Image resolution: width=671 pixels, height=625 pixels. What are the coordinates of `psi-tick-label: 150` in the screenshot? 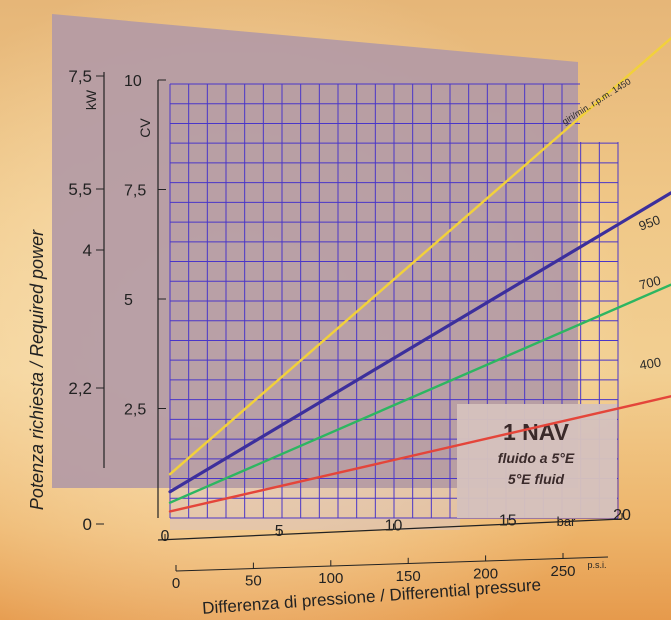 It's located at (408, 576).